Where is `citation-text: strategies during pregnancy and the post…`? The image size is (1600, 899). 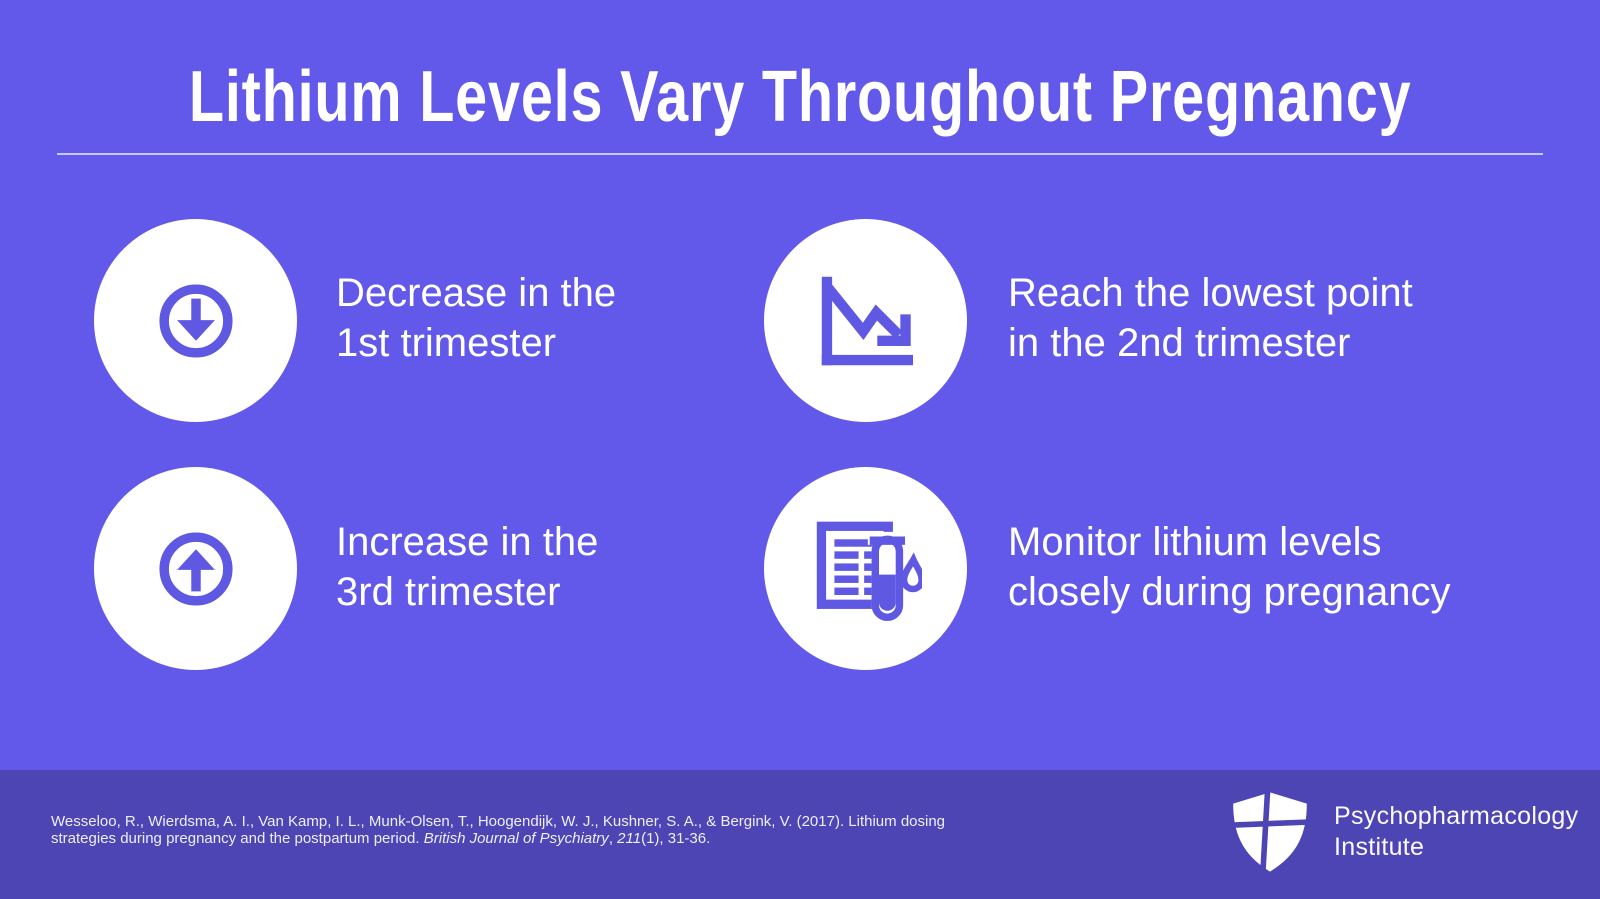
citation-text: strategies during pregnancy and the post… is located at coordinates (237, 838).